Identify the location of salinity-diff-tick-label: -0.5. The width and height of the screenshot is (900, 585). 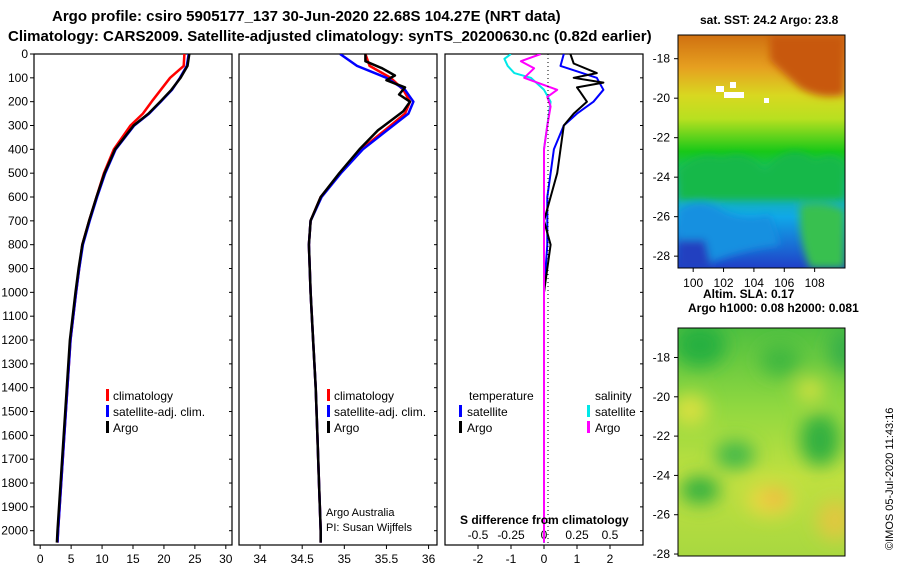
(478, 535).